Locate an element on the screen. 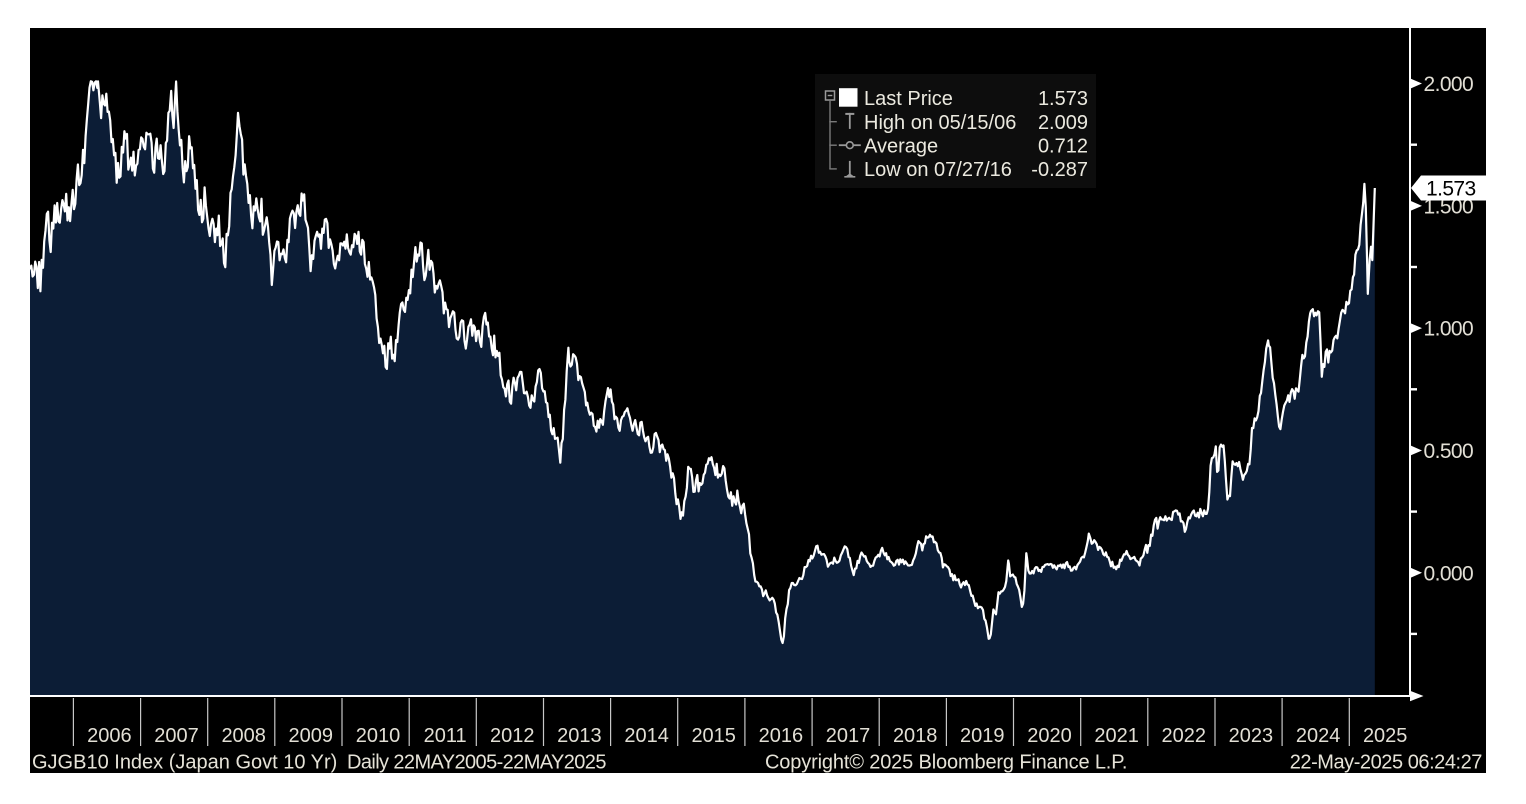 This screenshot has width=1526, height=804. svg-text: 2023 is located at coordinates (1251, 736).